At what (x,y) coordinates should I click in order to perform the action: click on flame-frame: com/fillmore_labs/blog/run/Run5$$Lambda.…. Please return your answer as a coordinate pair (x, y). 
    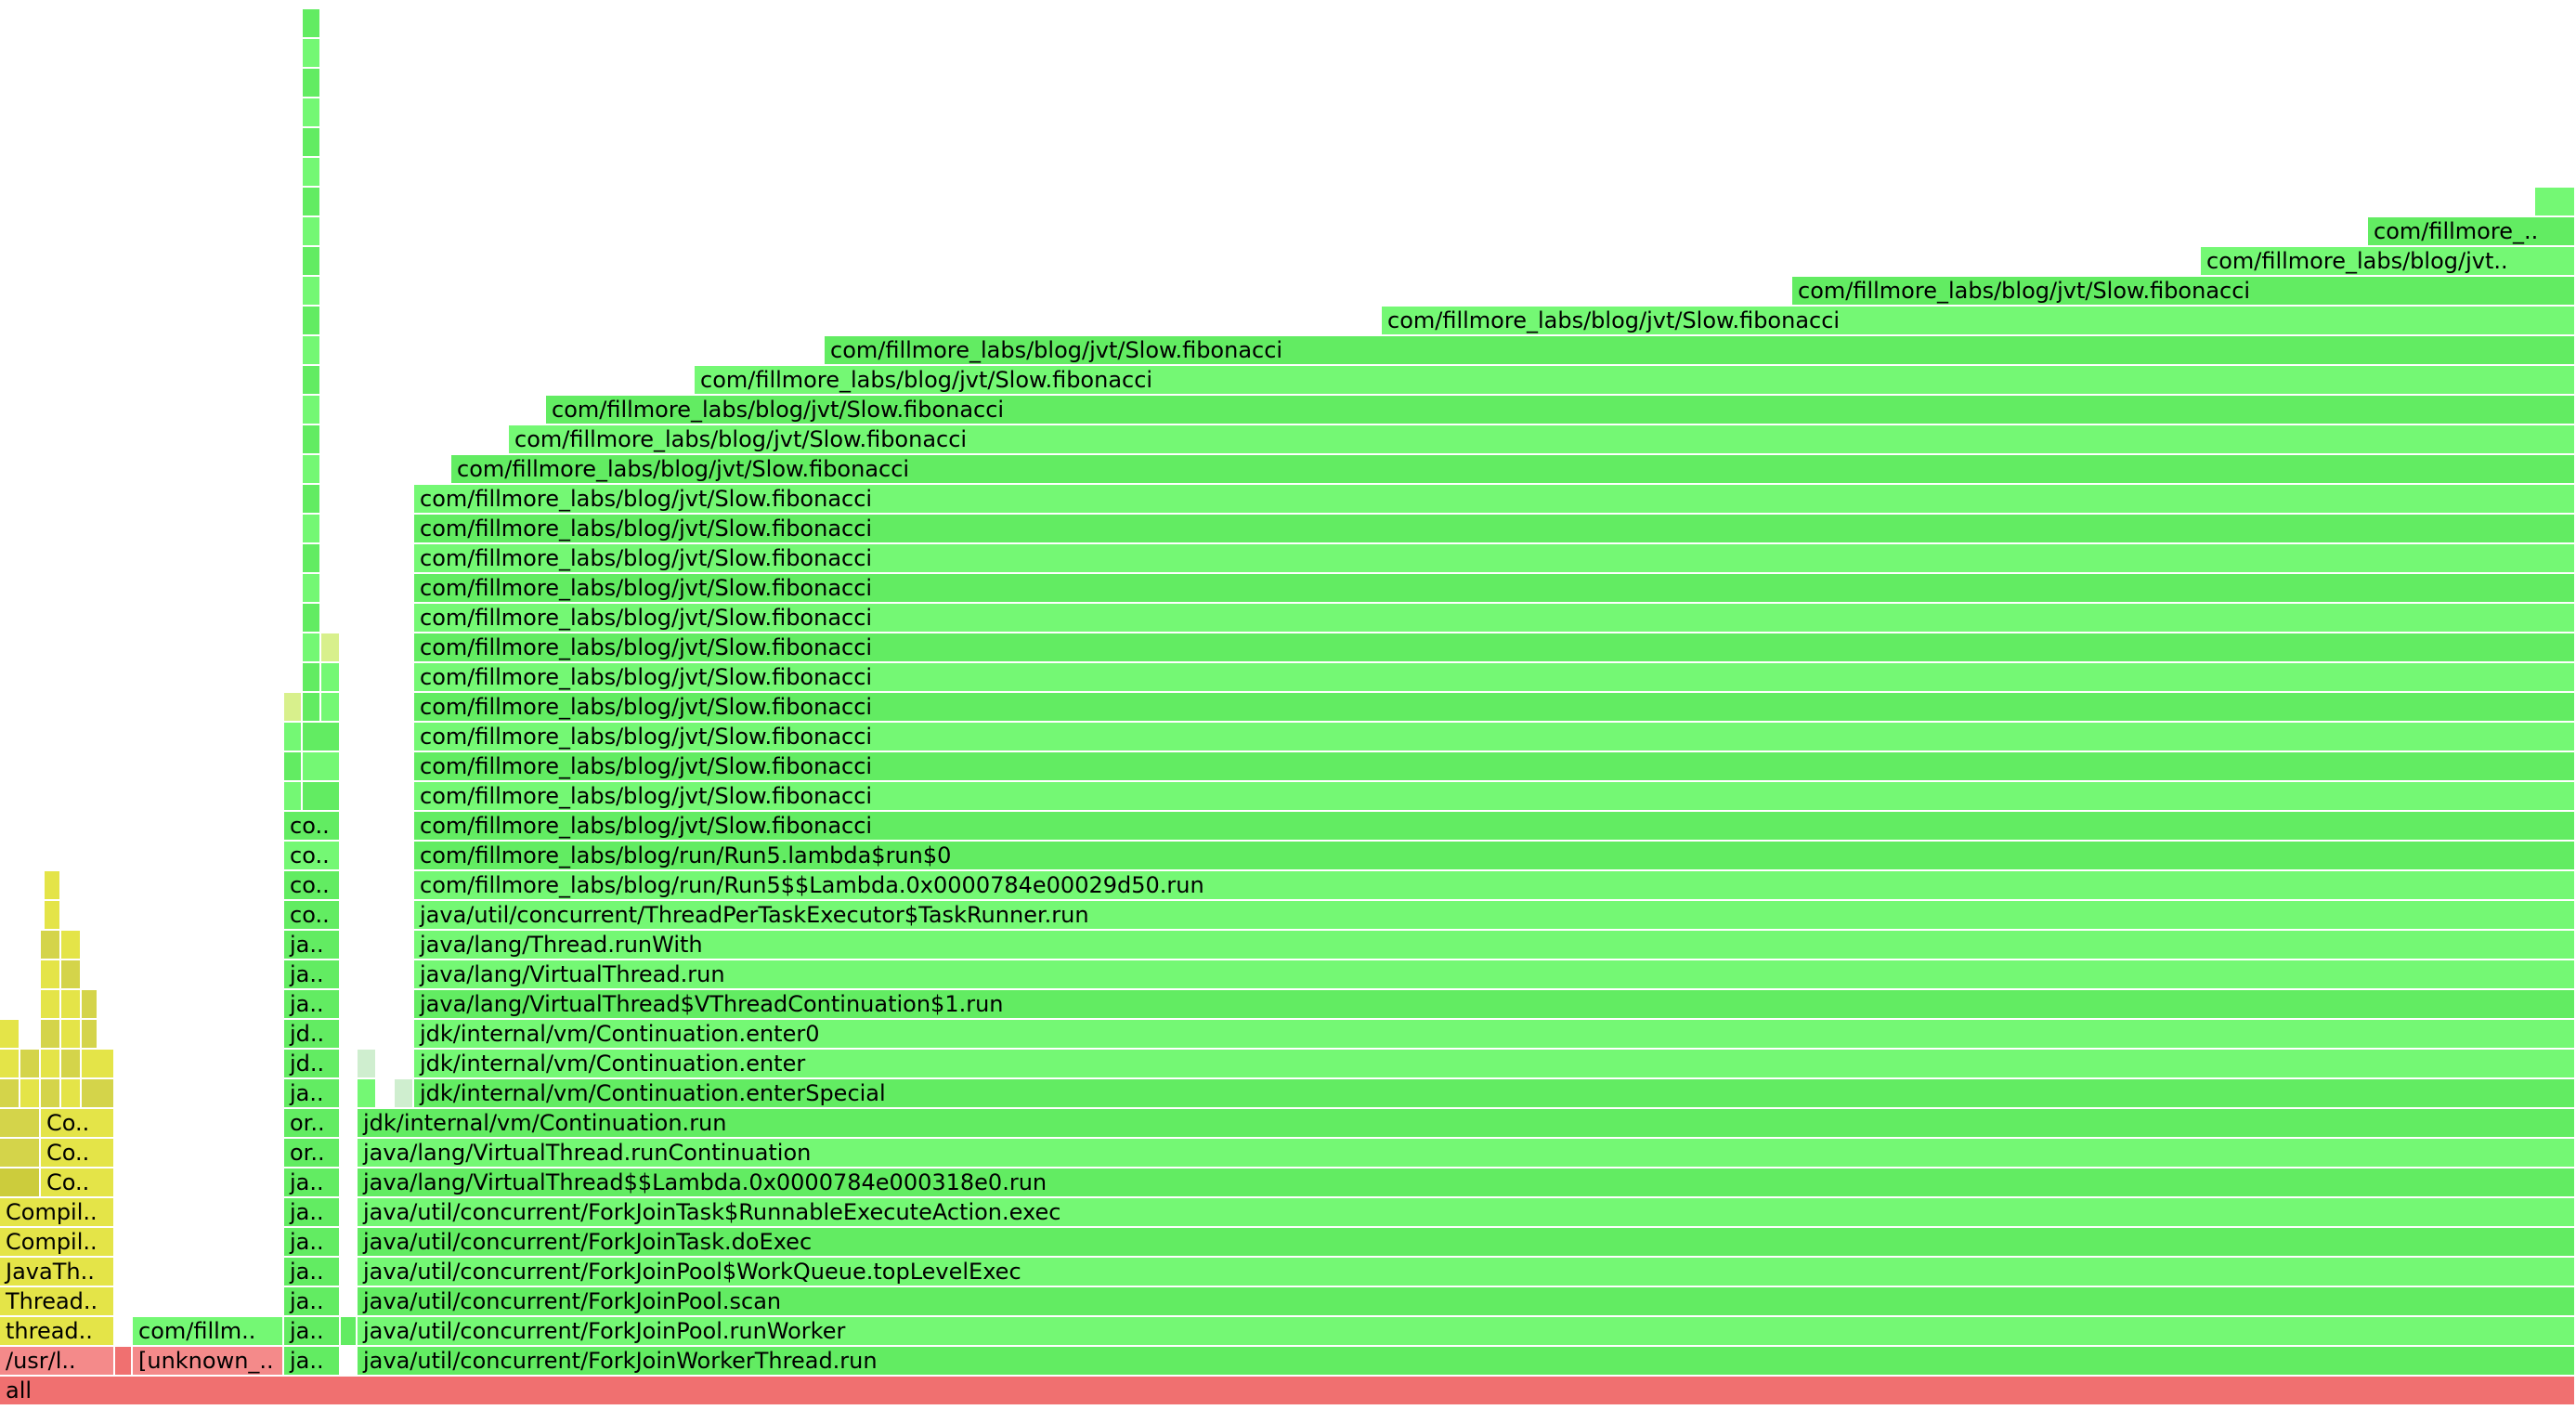
    Looking at the image, I should click on (1495, 885).